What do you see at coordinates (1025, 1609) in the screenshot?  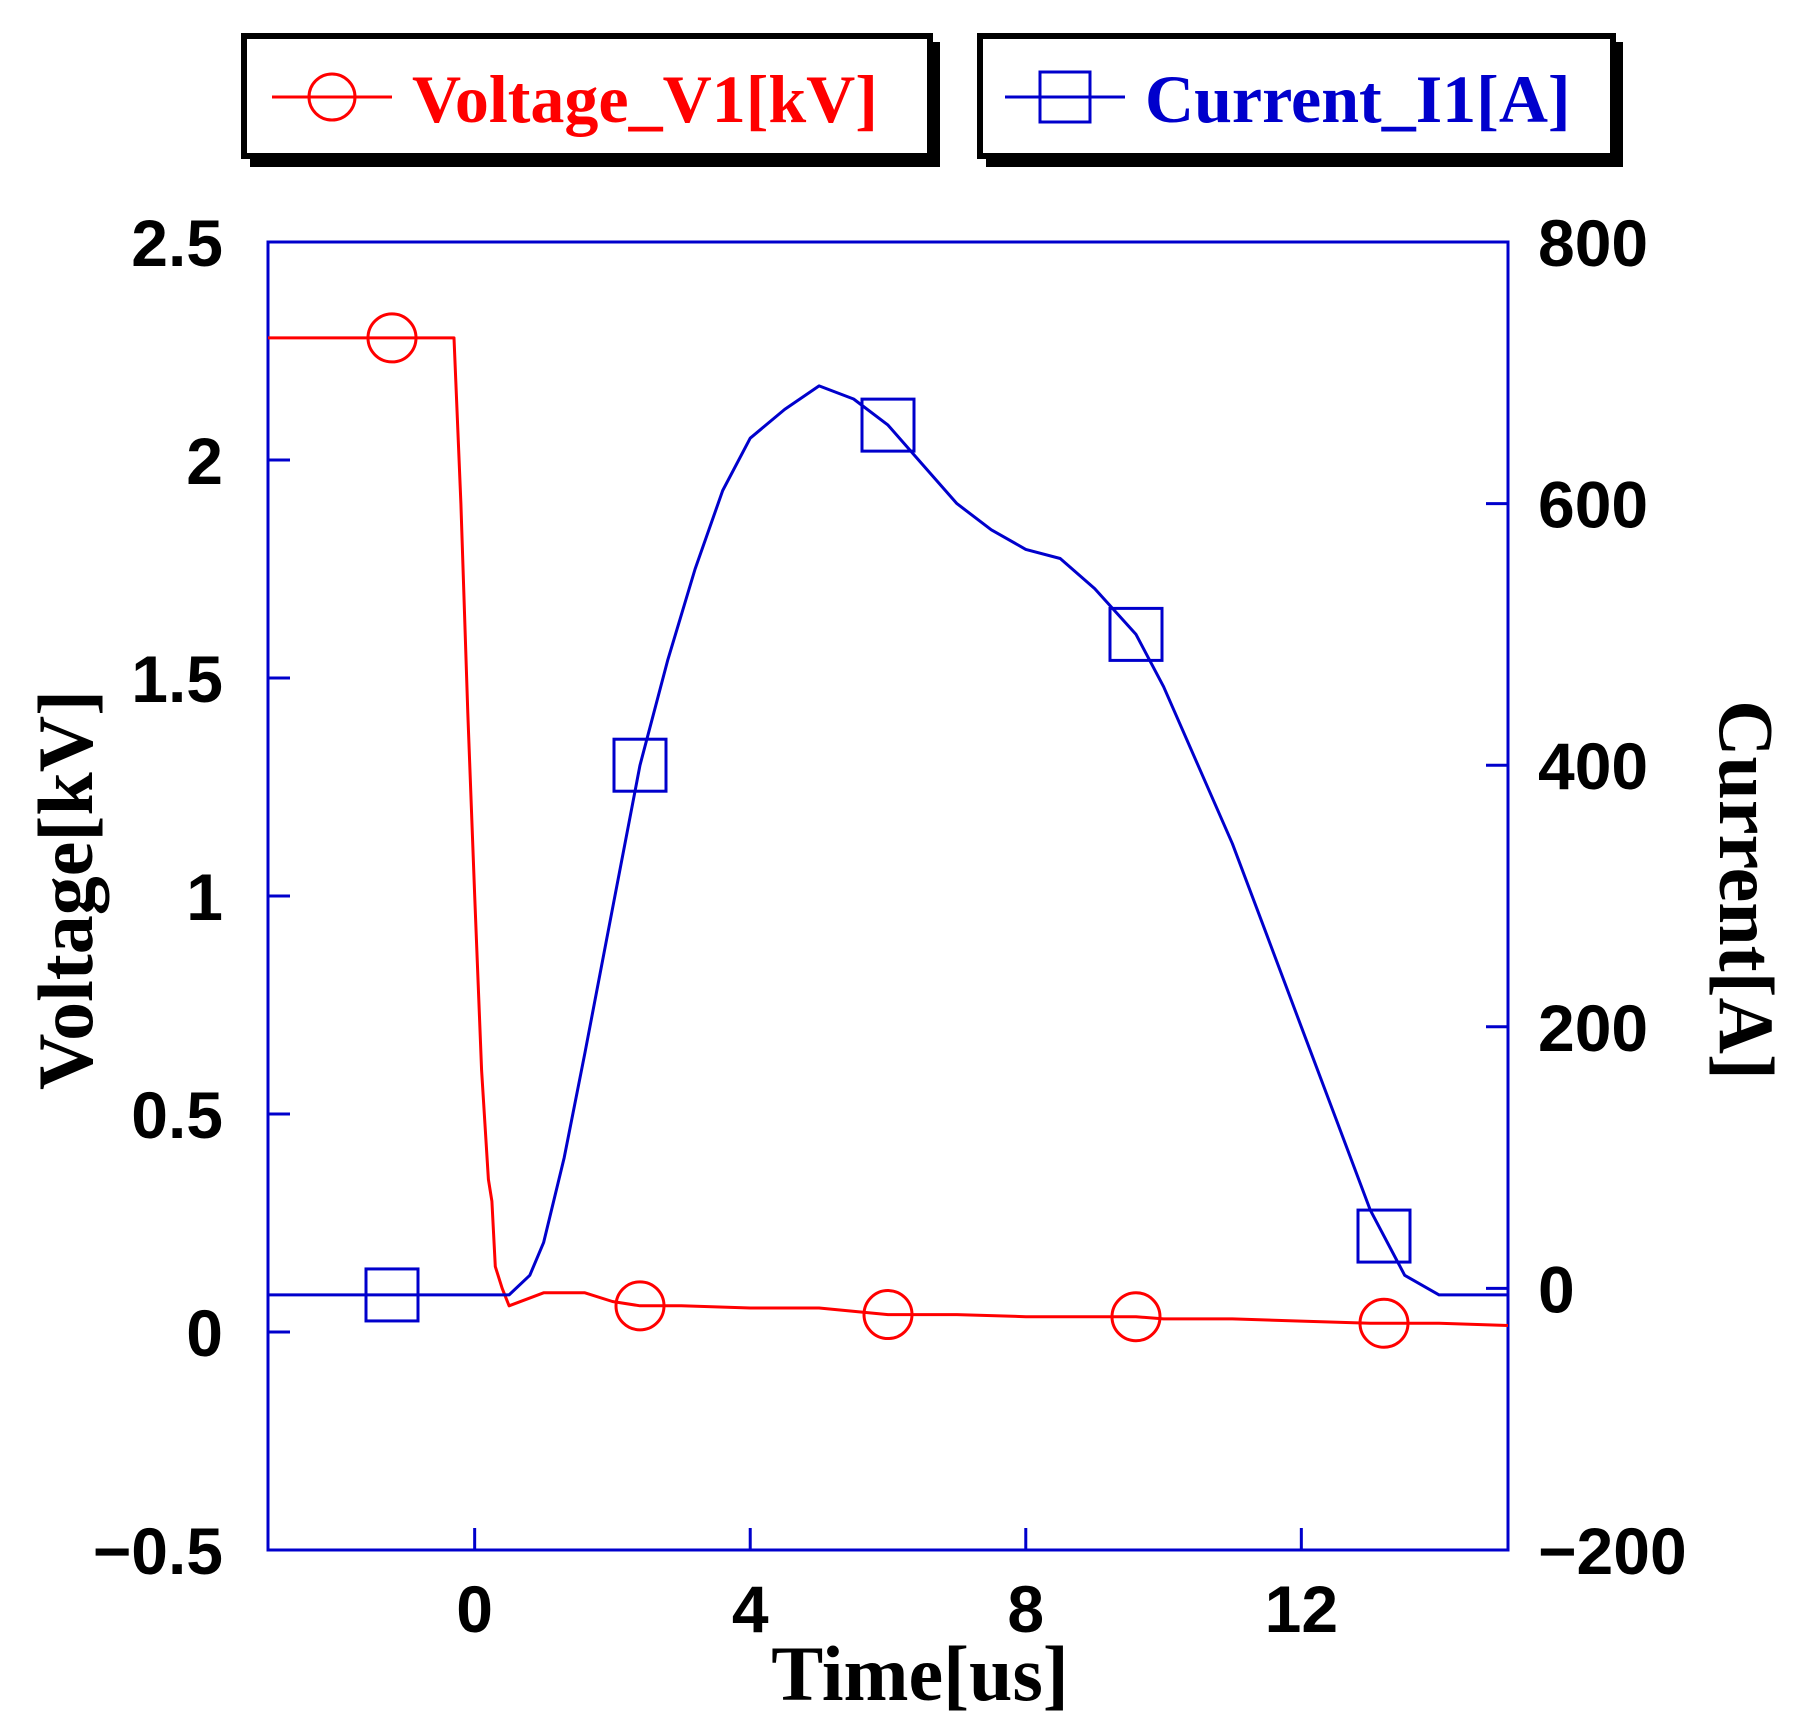 I see `x-tick-label: 8` at bounding box center [1025, 1609].